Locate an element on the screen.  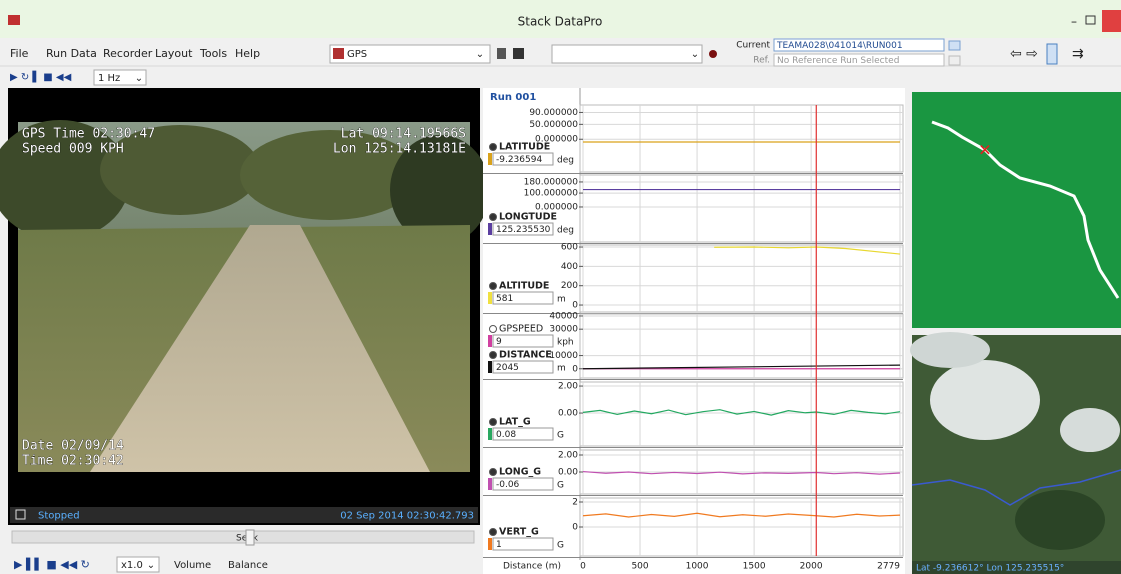
track-route is located at coordinates (1025, 209).